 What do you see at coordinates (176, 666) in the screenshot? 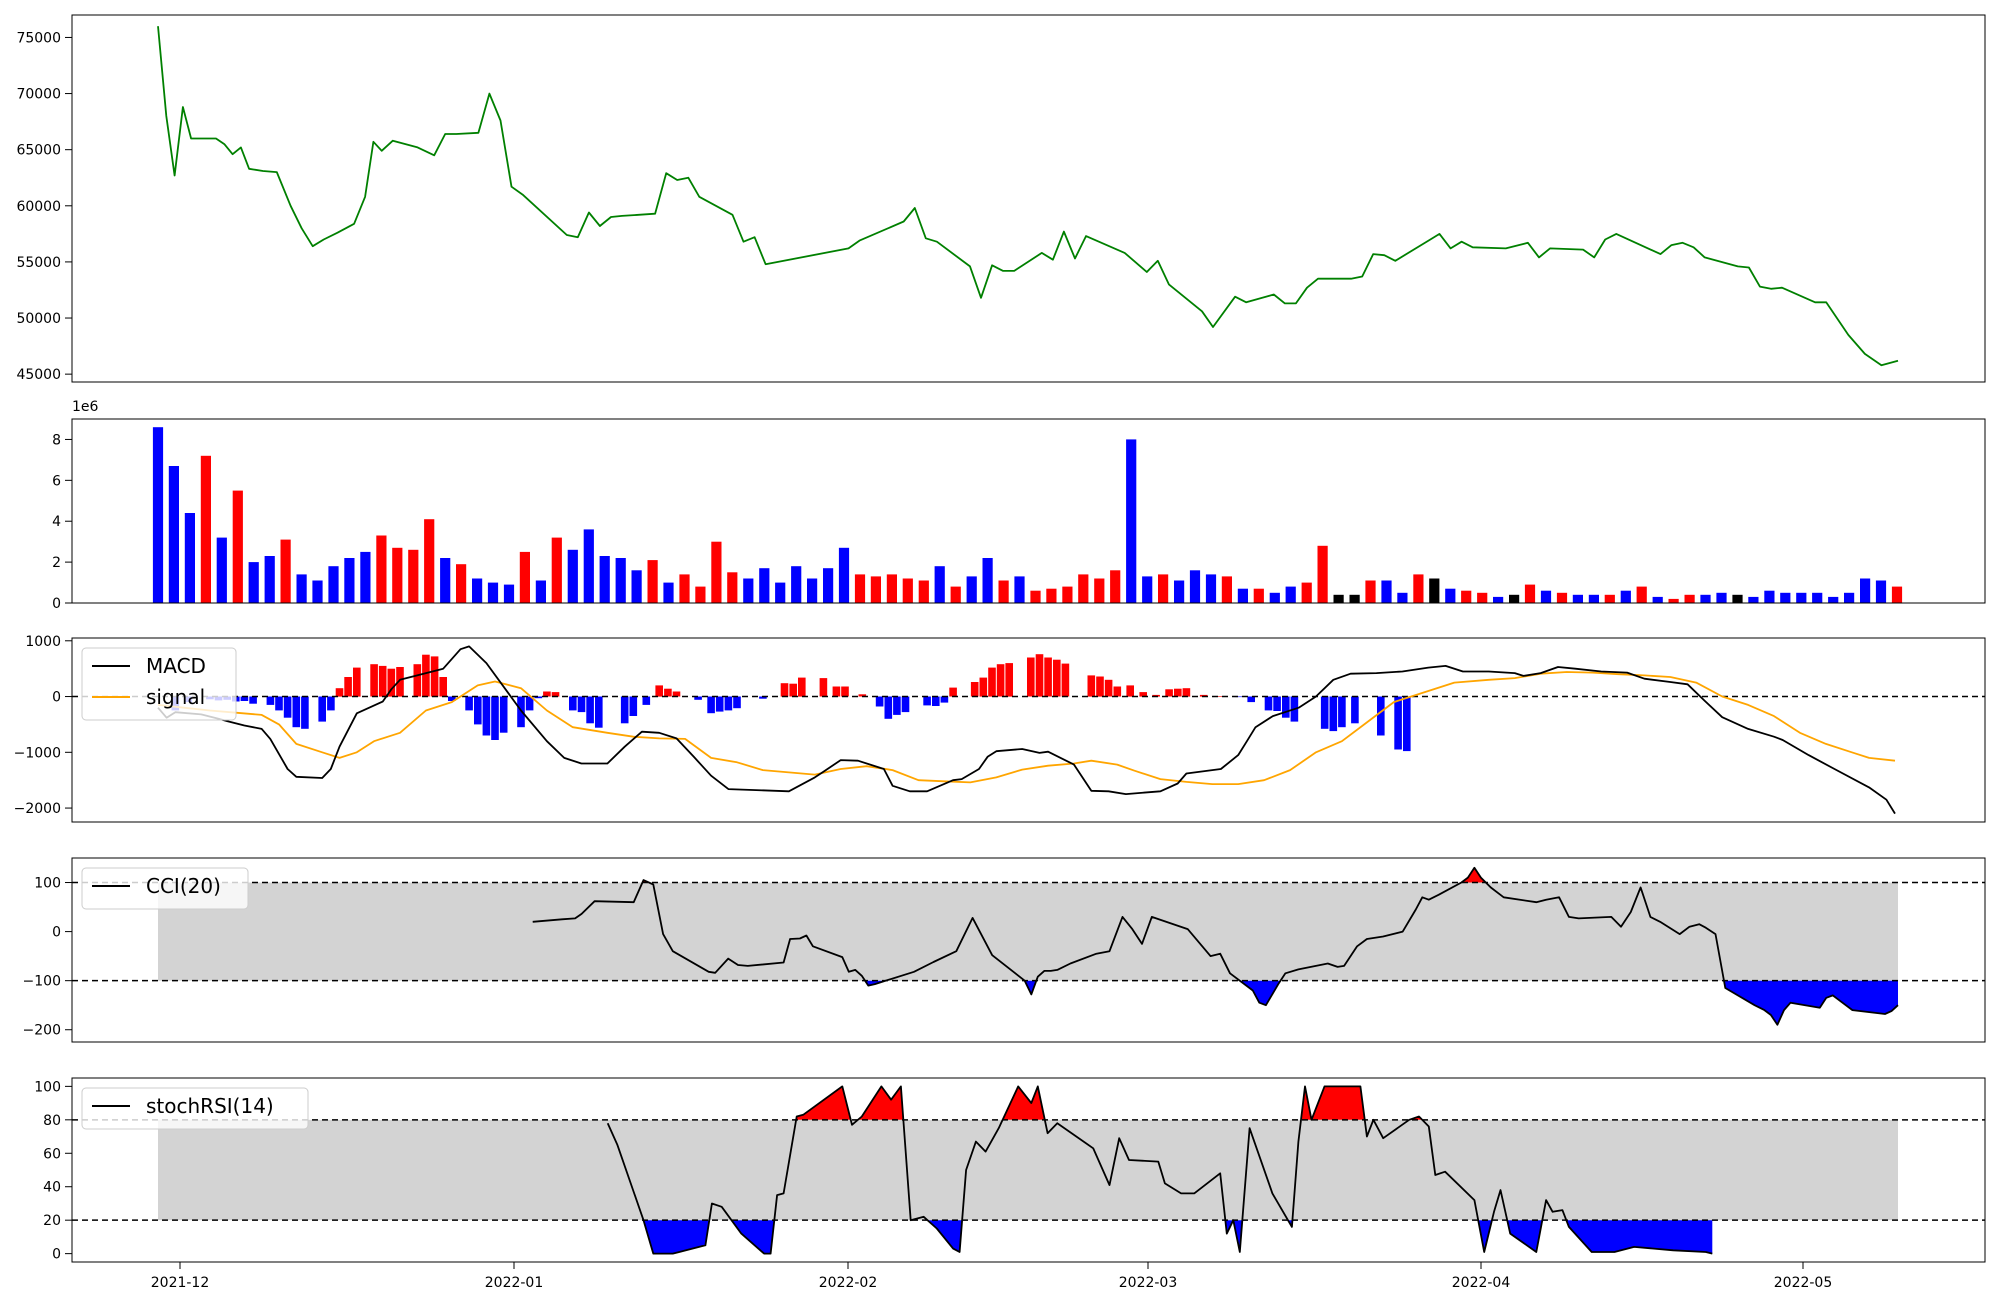
I see `legend-label-macd: MACD` at bounding box center [176, 666].